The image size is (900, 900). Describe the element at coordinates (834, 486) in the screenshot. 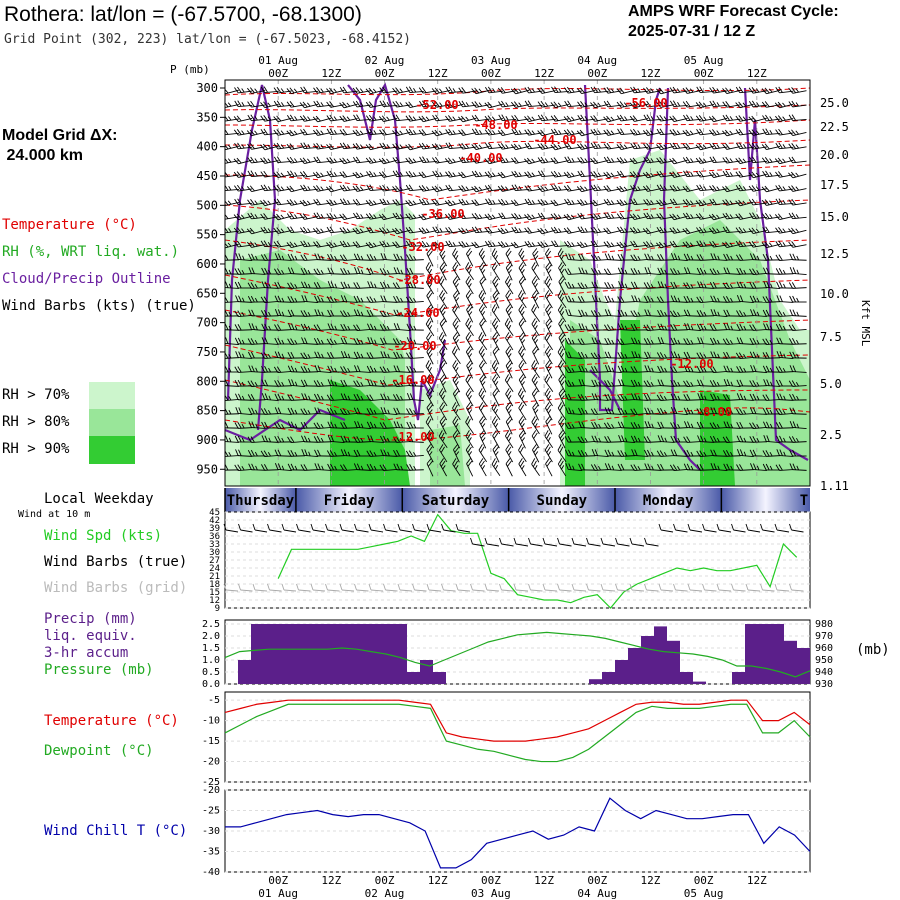

I see `height-tick: 1.11` at that location.